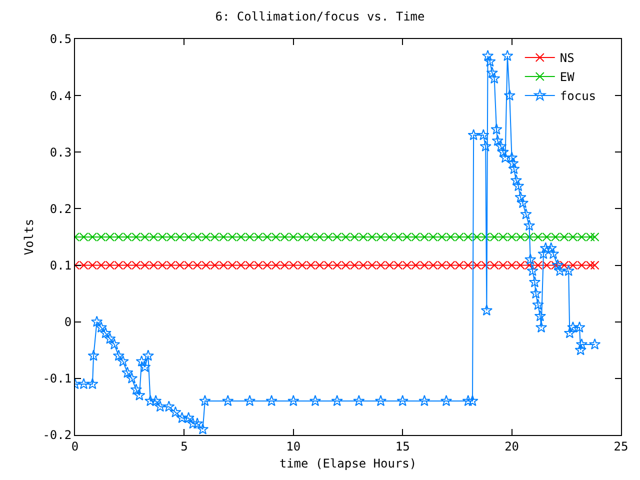  What do you see at coordinates (348, 463) in the screenshot?
I see `x-axis-title: time (Elapse Hours)` at bounding box center [348, 463].